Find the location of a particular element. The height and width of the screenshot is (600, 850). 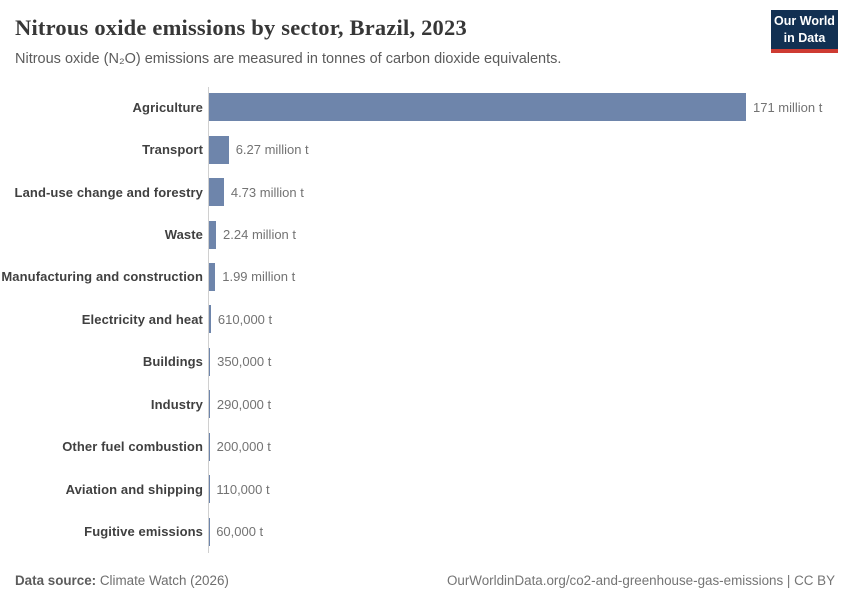

bar-track: 171 million t is located at coordinates (529, 107).